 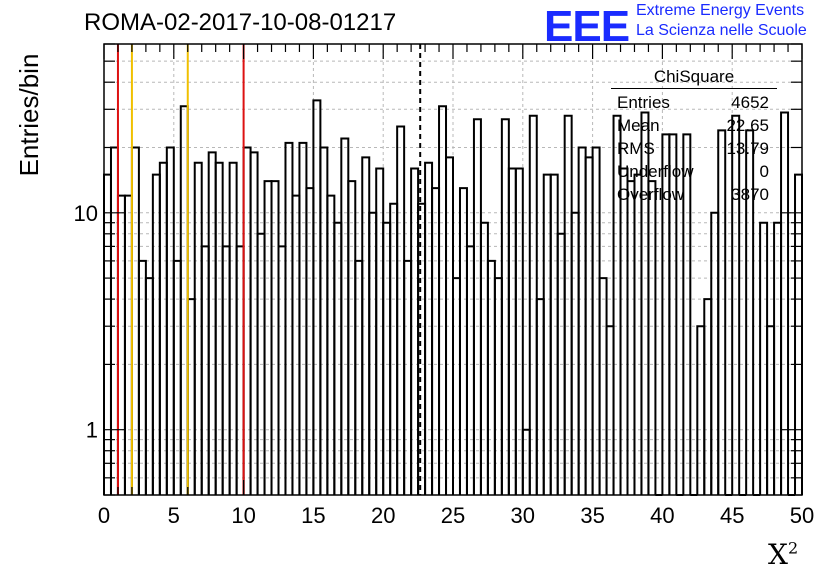 I want to click on stats-value: 13.79, so click(x=747, y=148).